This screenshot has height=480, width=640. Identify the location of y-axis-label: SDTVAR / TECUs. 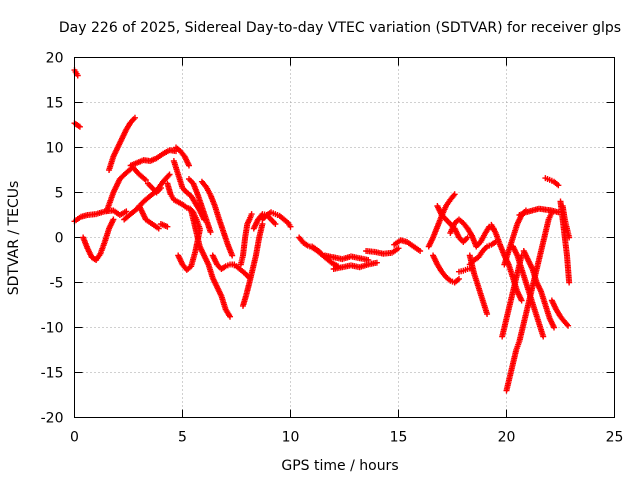
(14, 238).